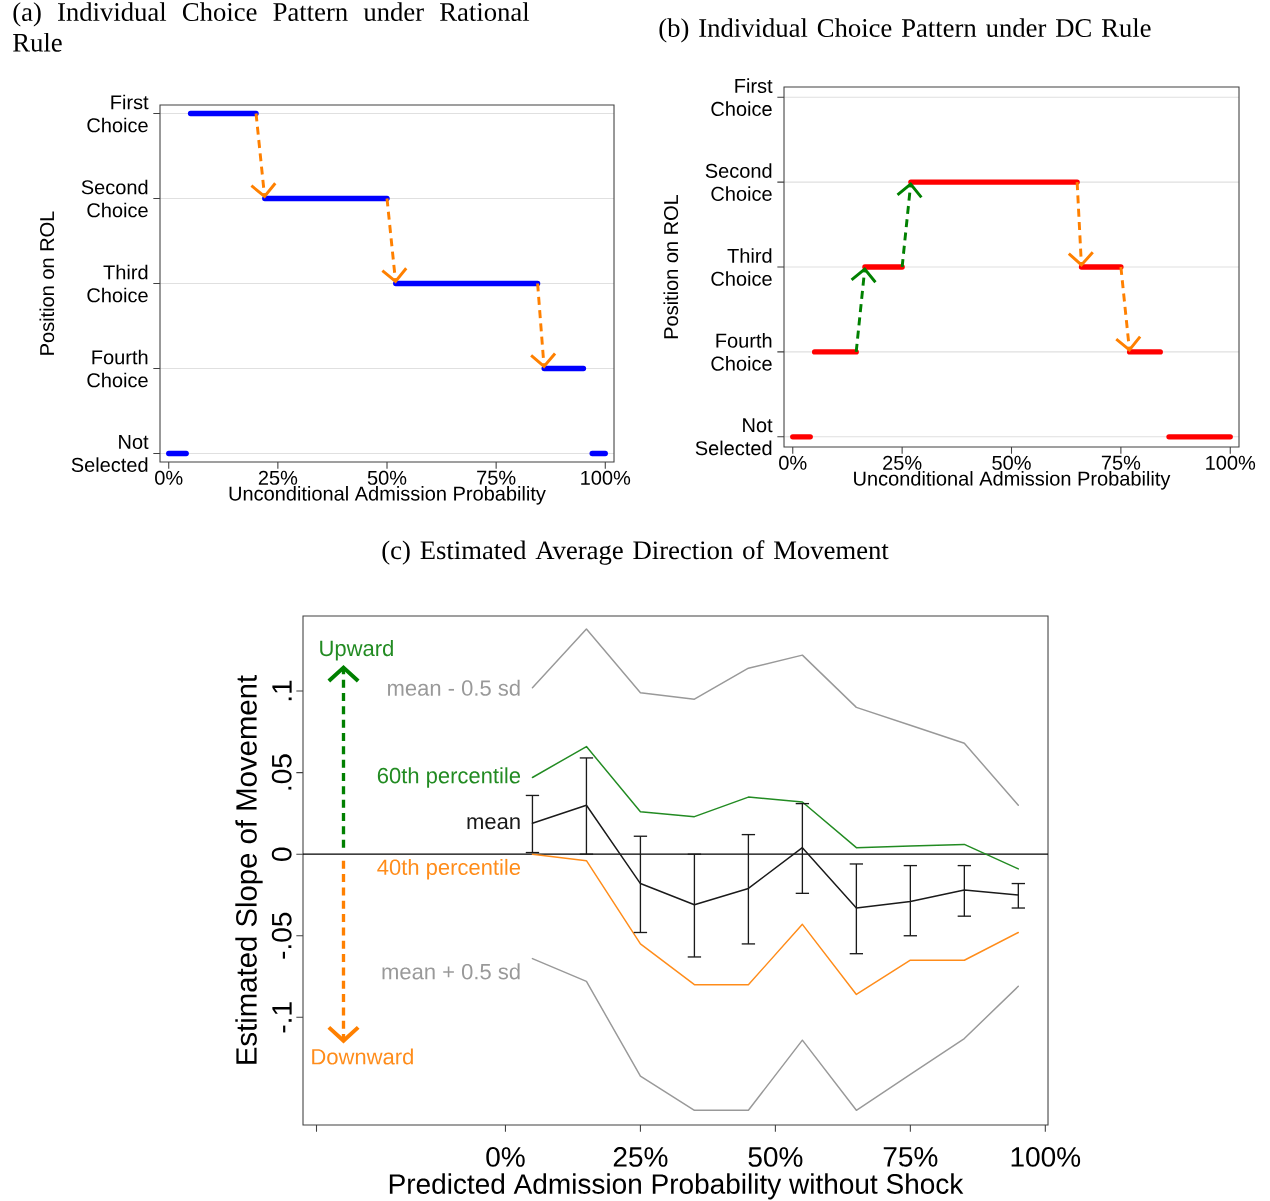 This screenshot has height=1201, width=1270. What do you see at coordinates (282, 690) in the screenshot?
I see `y-tick-label: .1` at bounding box center [282, 690].